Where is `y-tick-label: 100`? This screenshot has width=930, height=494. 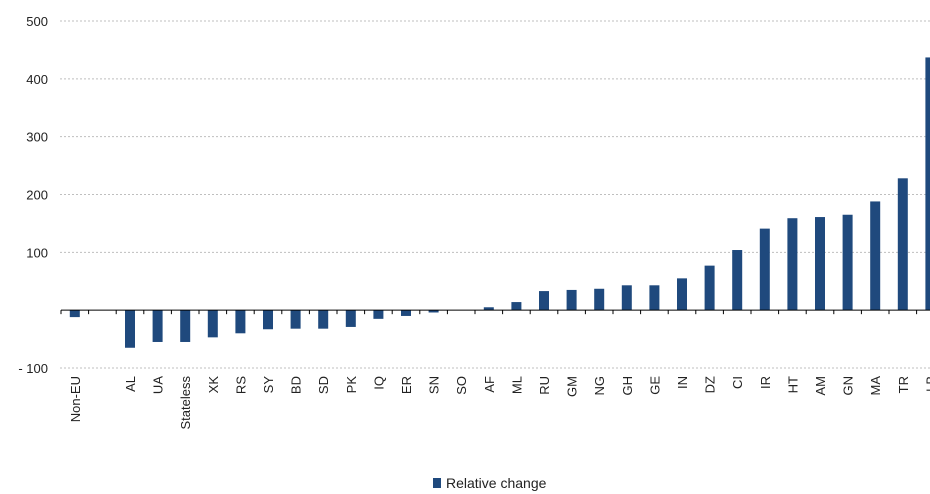 y-tick-label: 100 is located at coordinates (37, 252).